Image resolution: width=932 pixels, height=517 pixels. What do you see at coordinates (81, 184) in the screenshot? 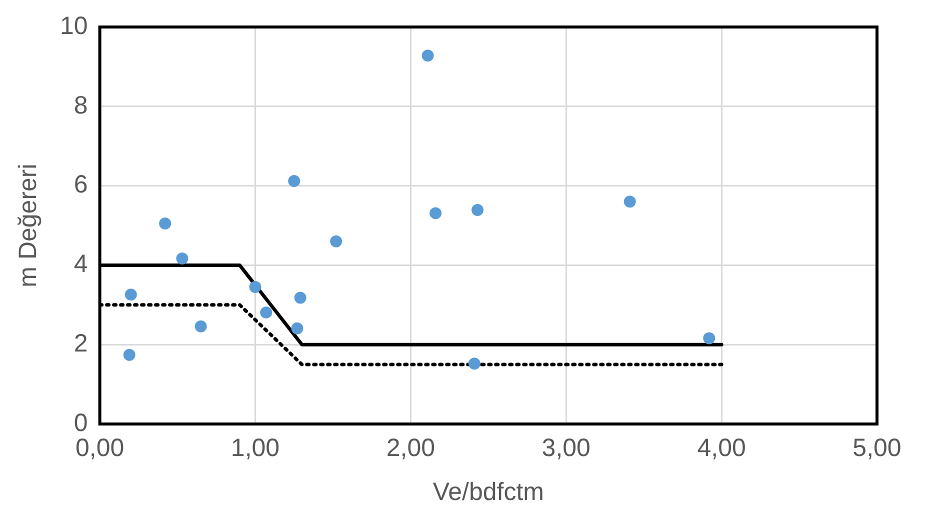
I see `y-tick-label: 6` at bounding box center [81, 184].